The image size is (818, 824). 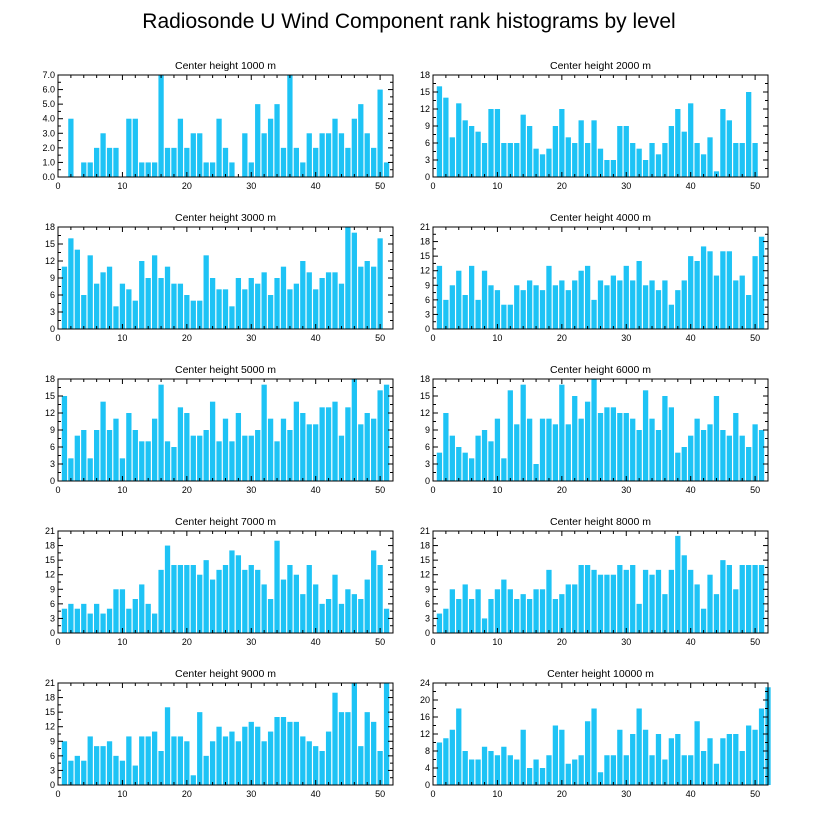 I want to click on panel-title: Center height 1000 m, so click(x=225, y=66).